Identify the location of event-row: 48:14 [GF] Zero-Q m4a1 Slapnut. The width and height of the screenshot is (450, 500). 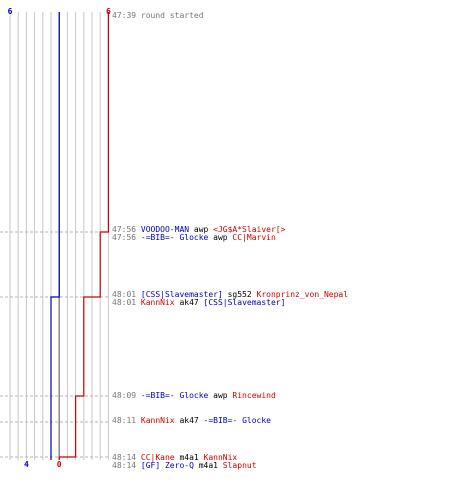
(184, 465).